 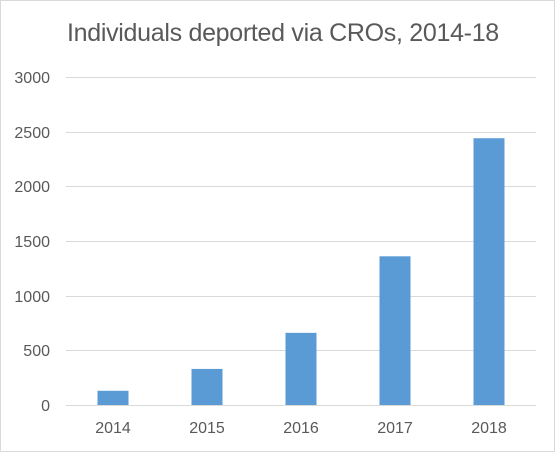 What do you see at coordinates (113, 428) in the screenshot?
I see `x-tick-label: 2014` at bounding box center [113, 428].